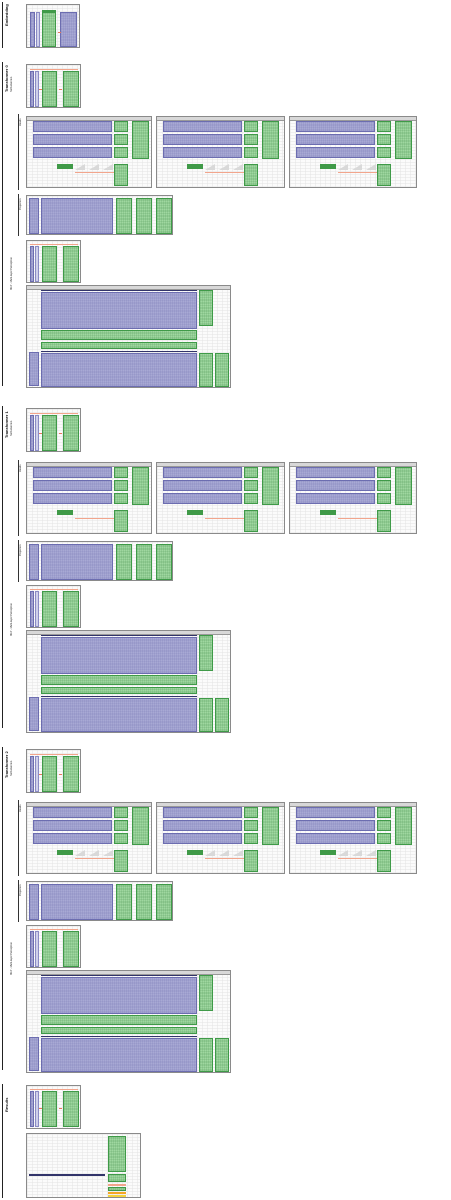 The width and height of the screenshot is (451, 1200). What do you see at coordinates (251, 152) in the screenshot?
I see `t0-h1-v-out` at bounding box center [251, 152].